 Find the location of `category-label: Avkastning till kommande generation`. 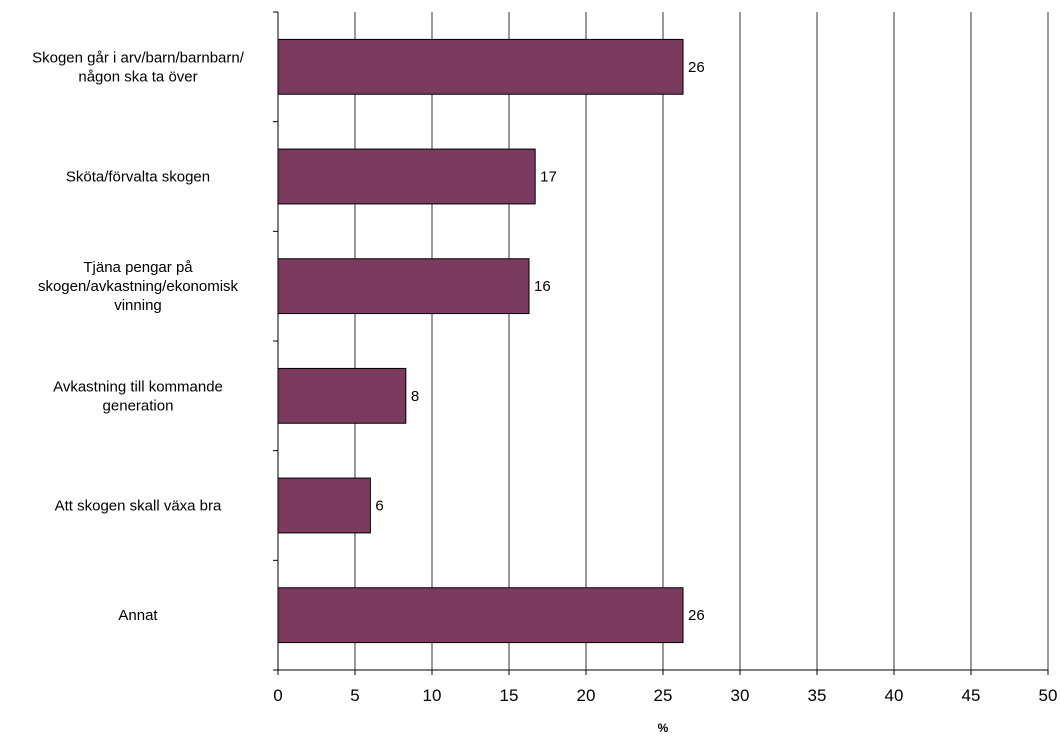

category-label: Avkastning till kommande generation is located at coordinates (138, 396).